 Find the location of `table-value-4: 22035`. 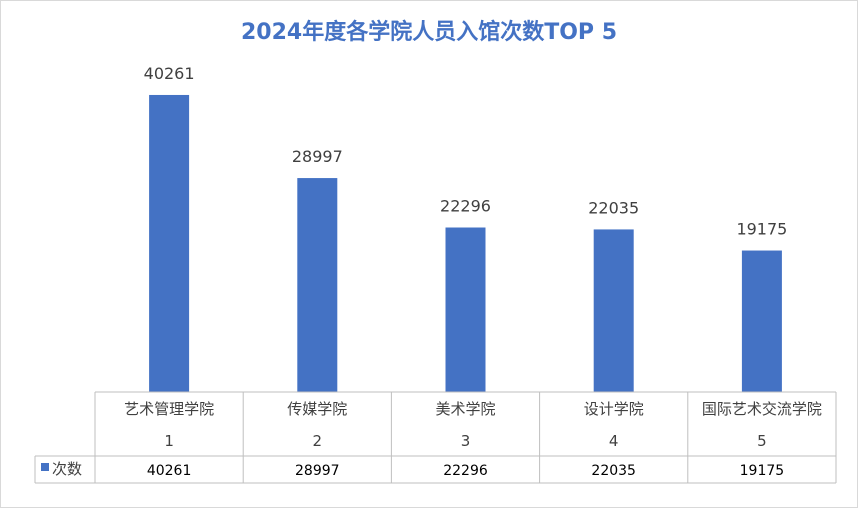

table-value-4: 22035 is located at coordinates (613, 471).